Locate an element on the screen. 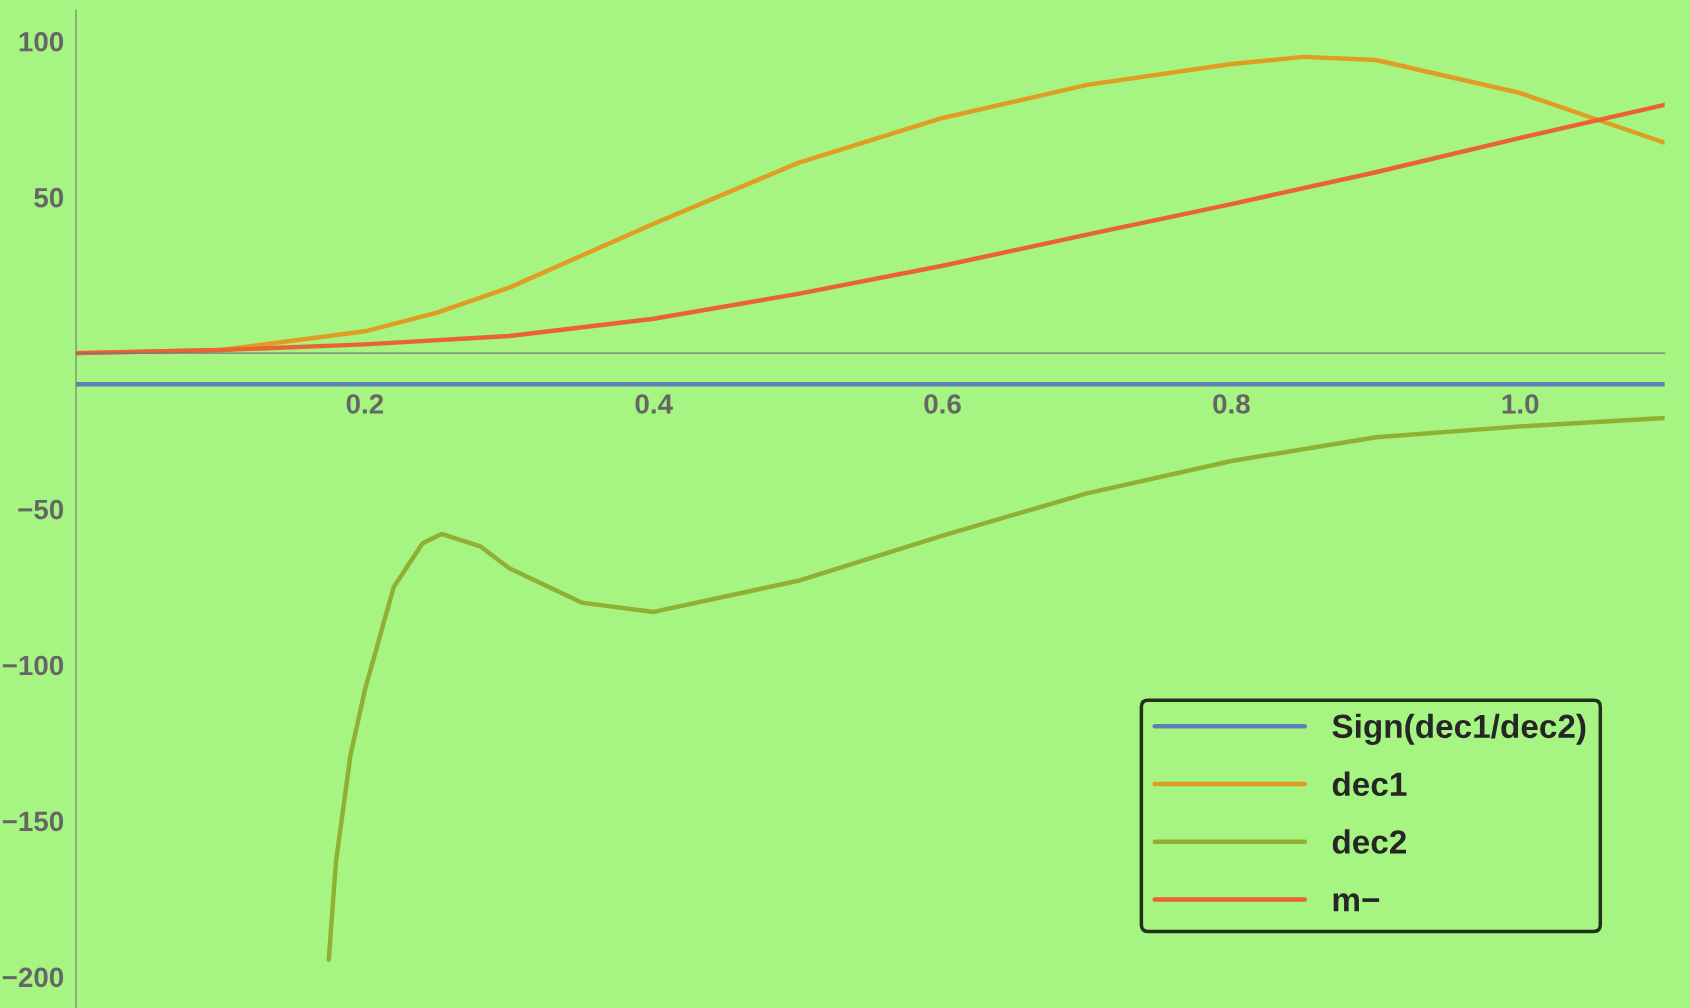  x-tick-label: 0.8 is located at coordinates (1231, 404).